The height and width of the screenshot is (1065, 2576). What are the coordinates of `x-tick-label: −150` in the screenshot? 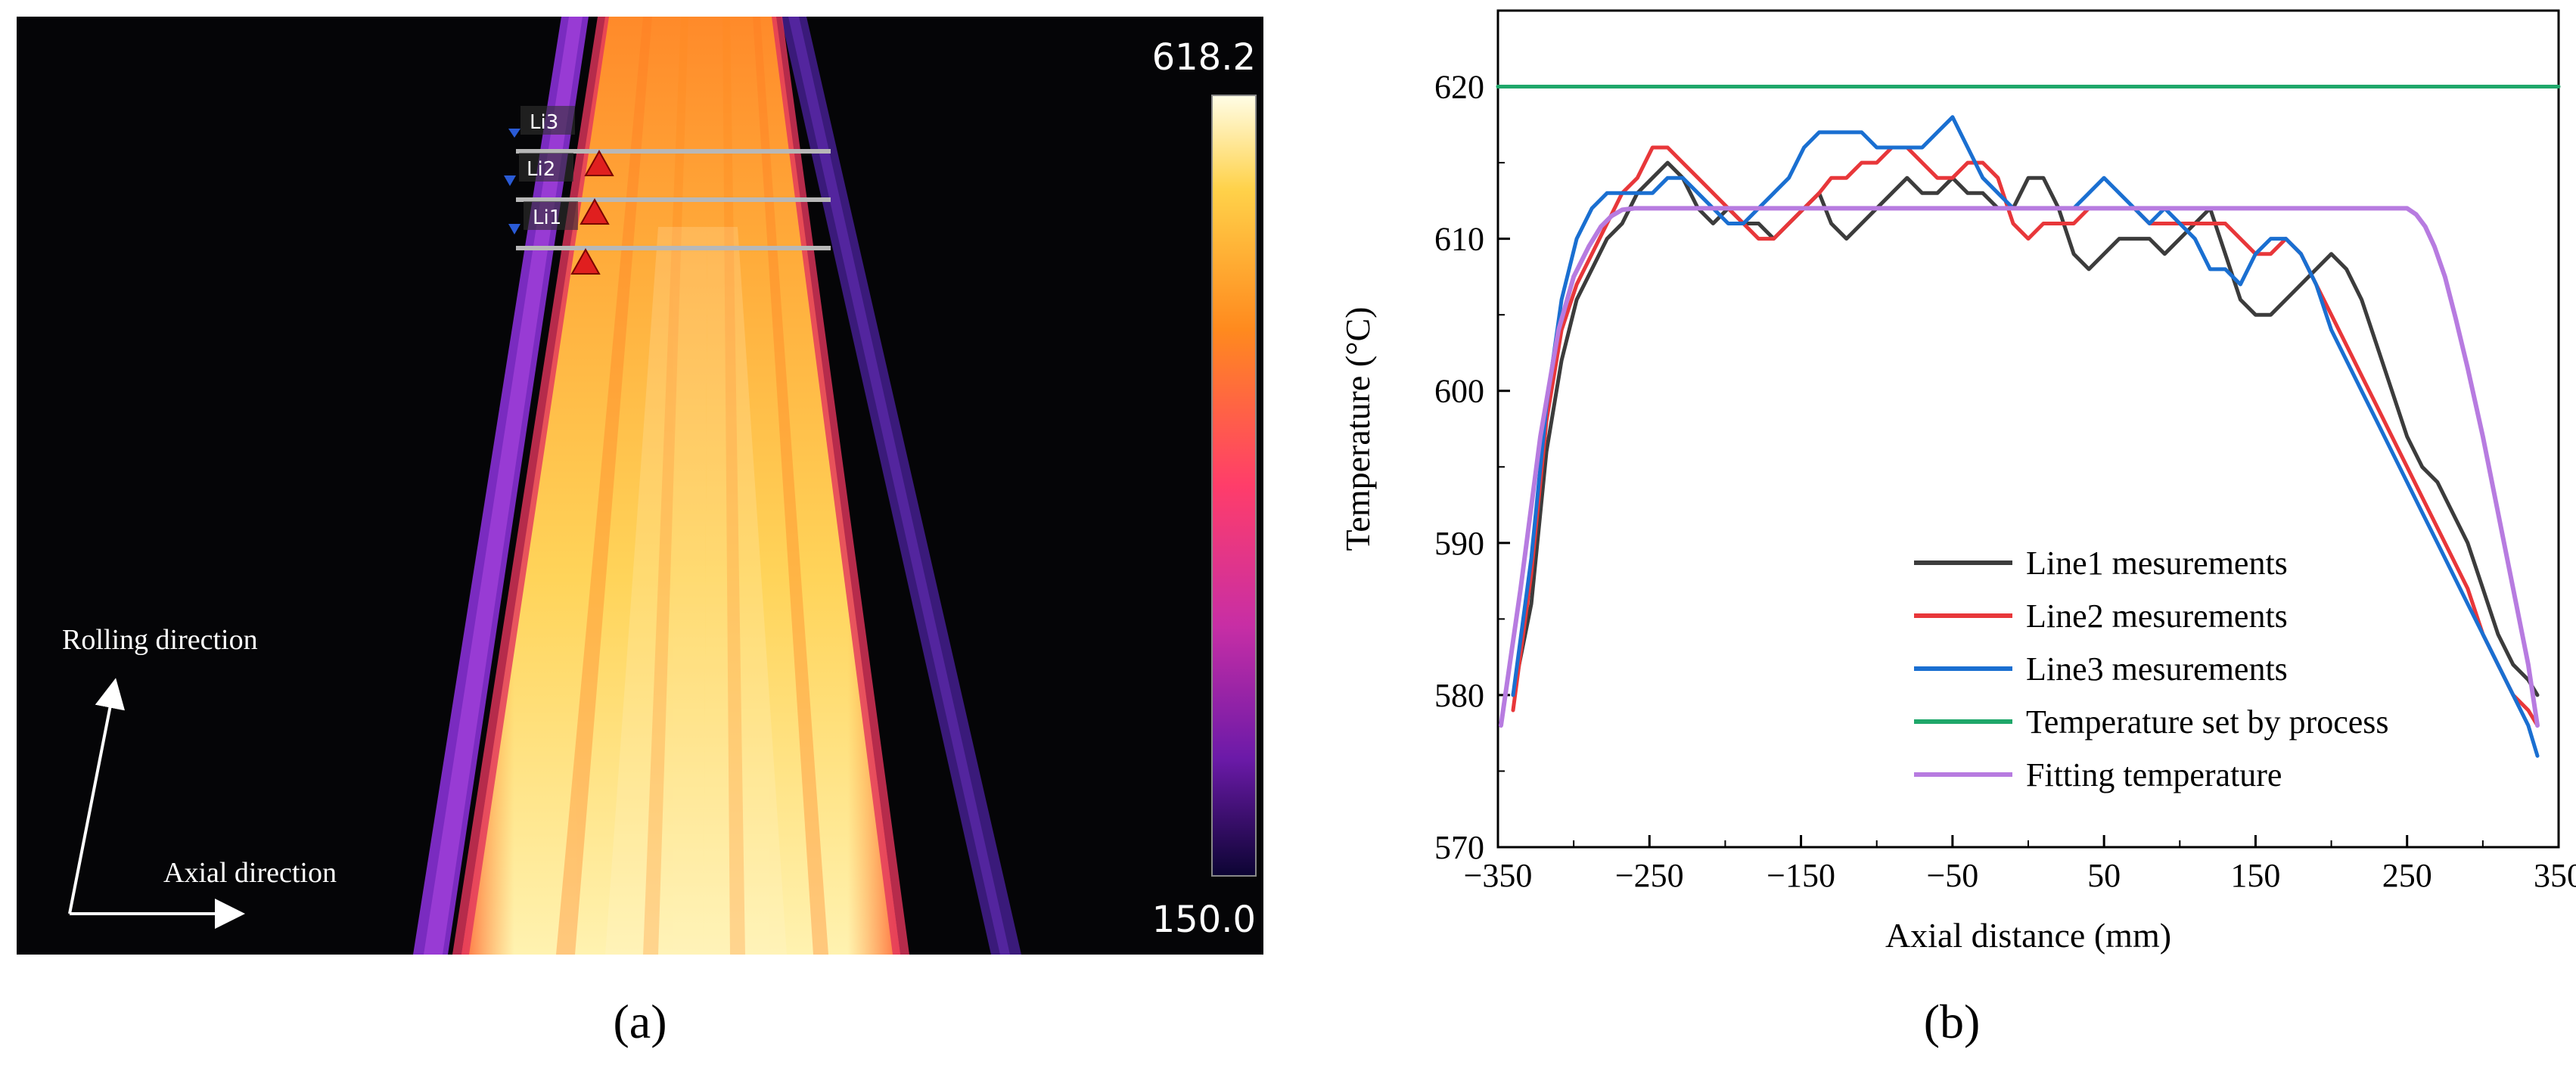 It's located at (1801, 875).